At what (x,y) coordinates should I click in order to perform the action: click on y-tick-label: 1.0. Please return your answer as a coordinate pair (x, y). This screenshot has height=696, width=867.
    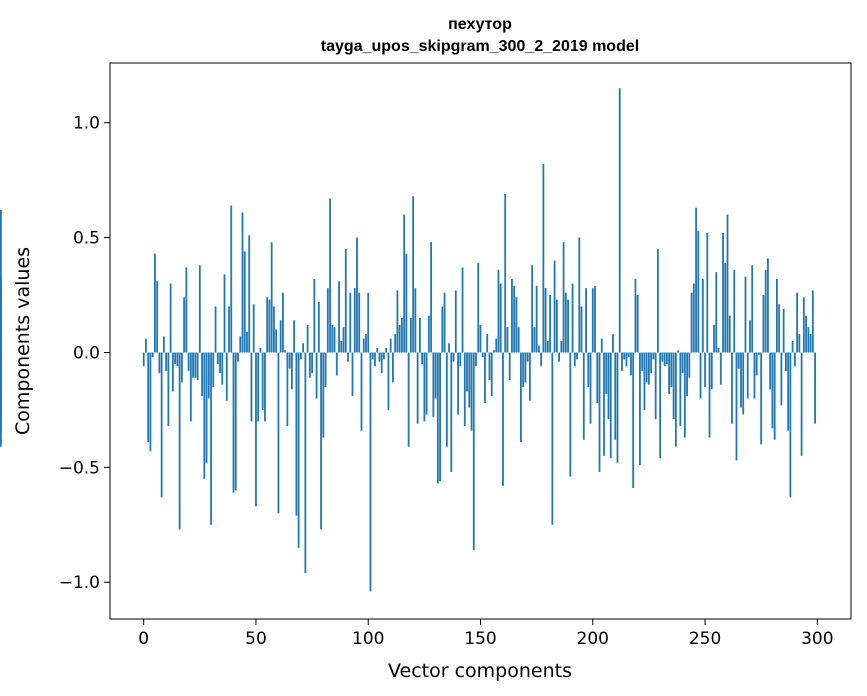
    Looking at the image, I should click on (86, 124).